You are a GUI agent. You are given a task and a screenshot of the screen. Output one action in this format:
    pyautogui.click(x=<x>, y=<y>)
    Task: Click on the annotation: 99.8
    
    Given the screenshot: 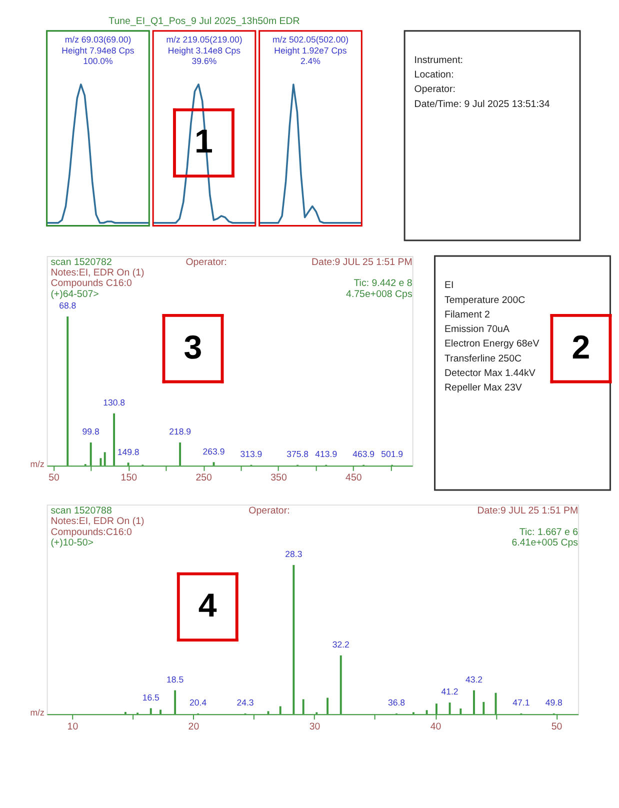 What is the action you would take?
    pyautogui.click(x=91, y=431)
    